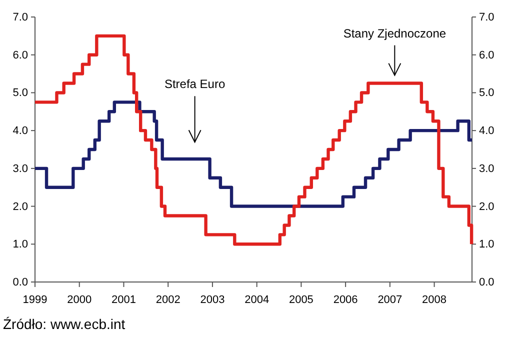 The width and height of the screenshot is (506, 339). What do you see at coordinates (301, 300) in the screenshot?
I see `x-tick-label: 2005` at bounding box center [301, 300].